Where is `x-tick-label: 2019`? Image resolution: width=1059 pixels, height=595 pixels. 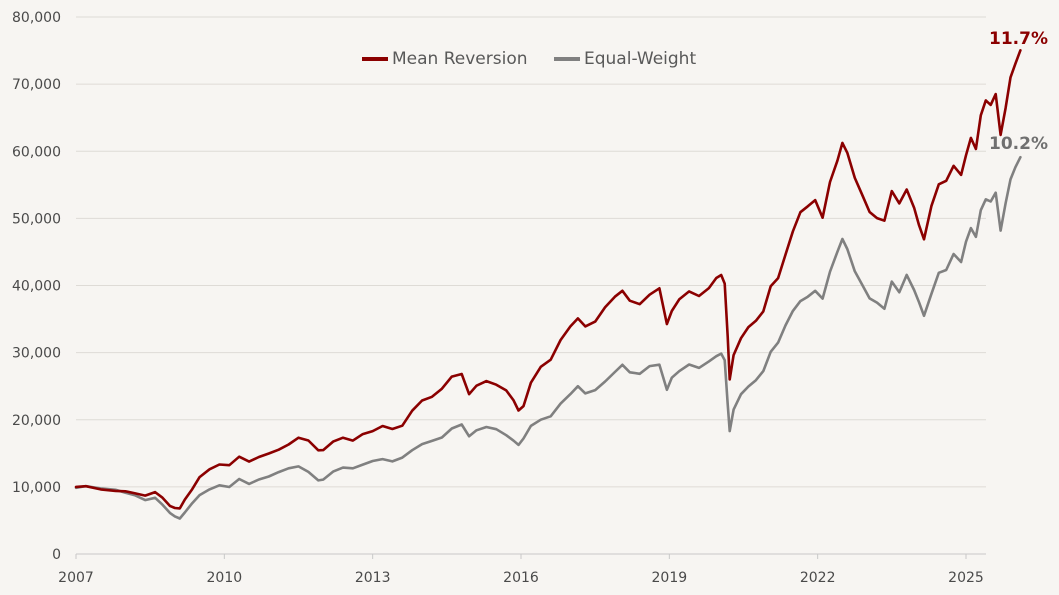
x-tick-label: 2019 is located at coordinates (670, 578).